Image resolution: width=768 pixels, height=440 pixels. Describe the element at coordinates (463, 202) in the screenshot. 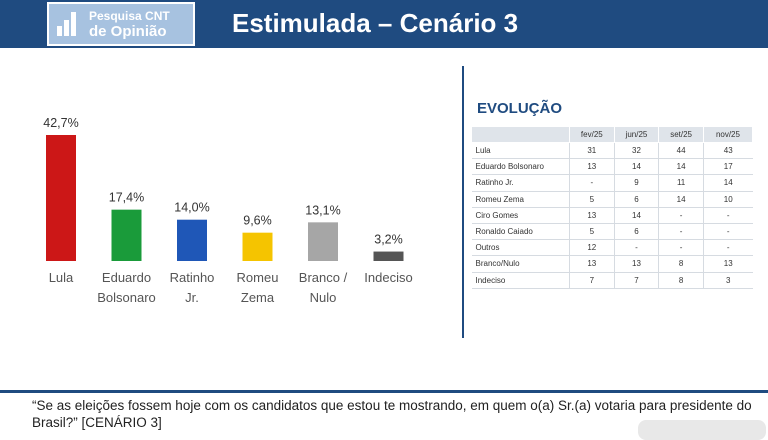

I see `vertical-divider` at that location.